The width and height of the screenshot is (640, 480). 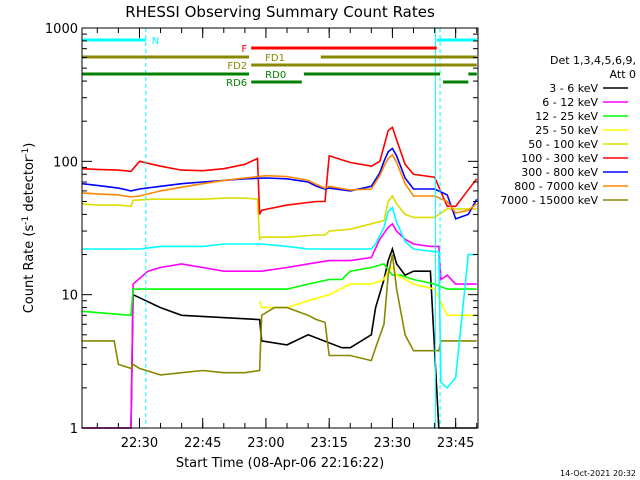 I want to click on y-axis-label: Count Rate (s-1 detector-1), so click(x=29, y=228).